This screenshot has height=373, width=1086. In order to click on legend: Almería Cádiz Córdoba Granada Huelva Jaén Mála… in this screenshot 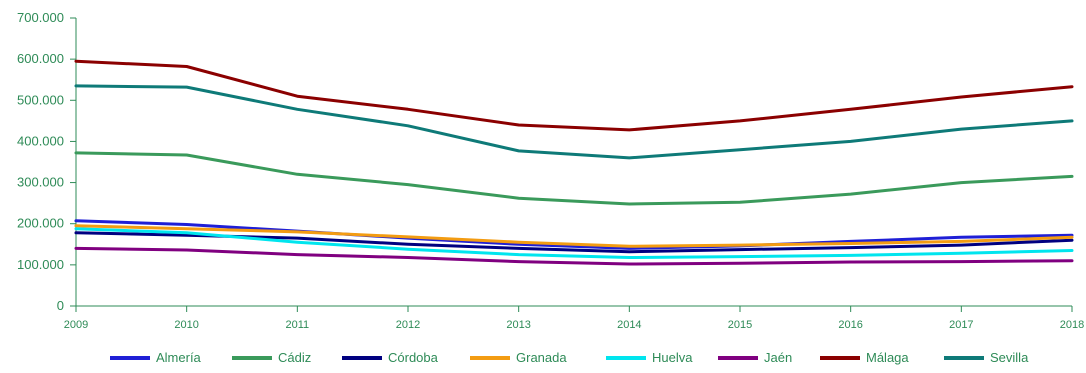, I will do `click(569, 357)`.